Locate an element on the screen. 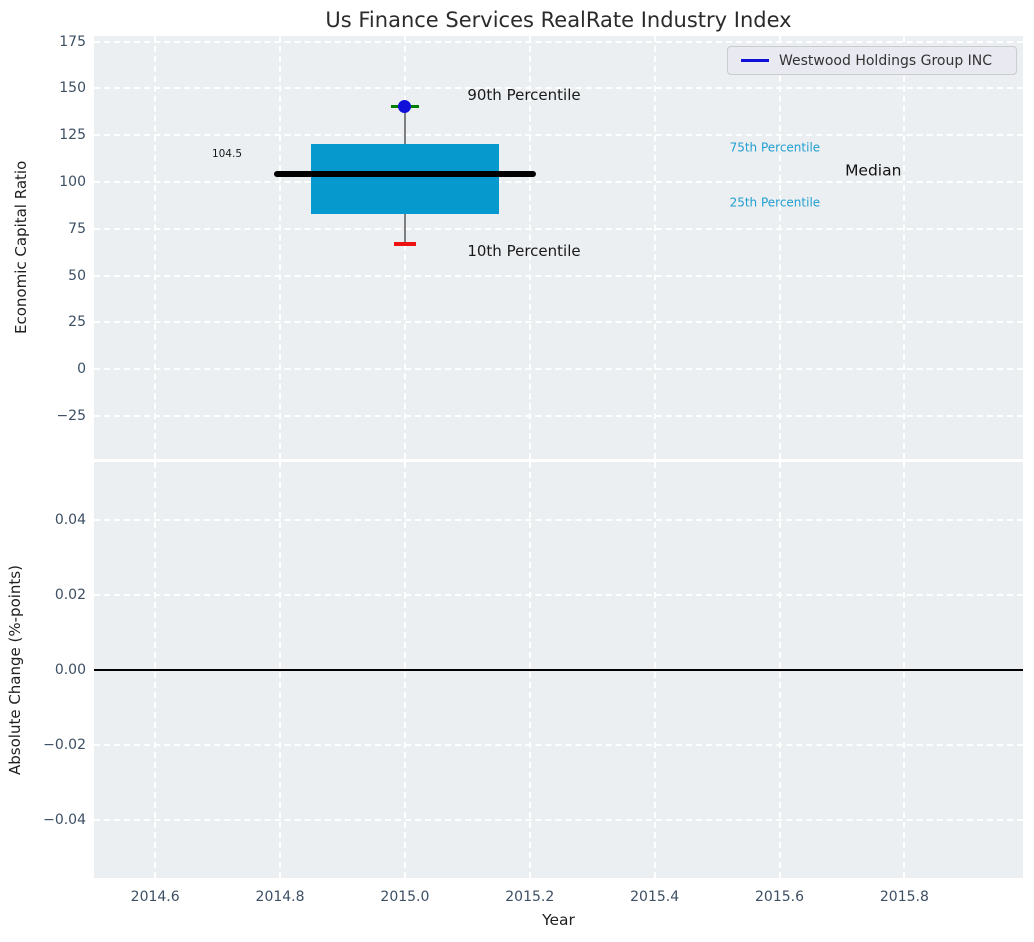 This screenshot has height=942, width=1034. legend: Westwood Holdings Group INC is located at coordinates (872, 60).